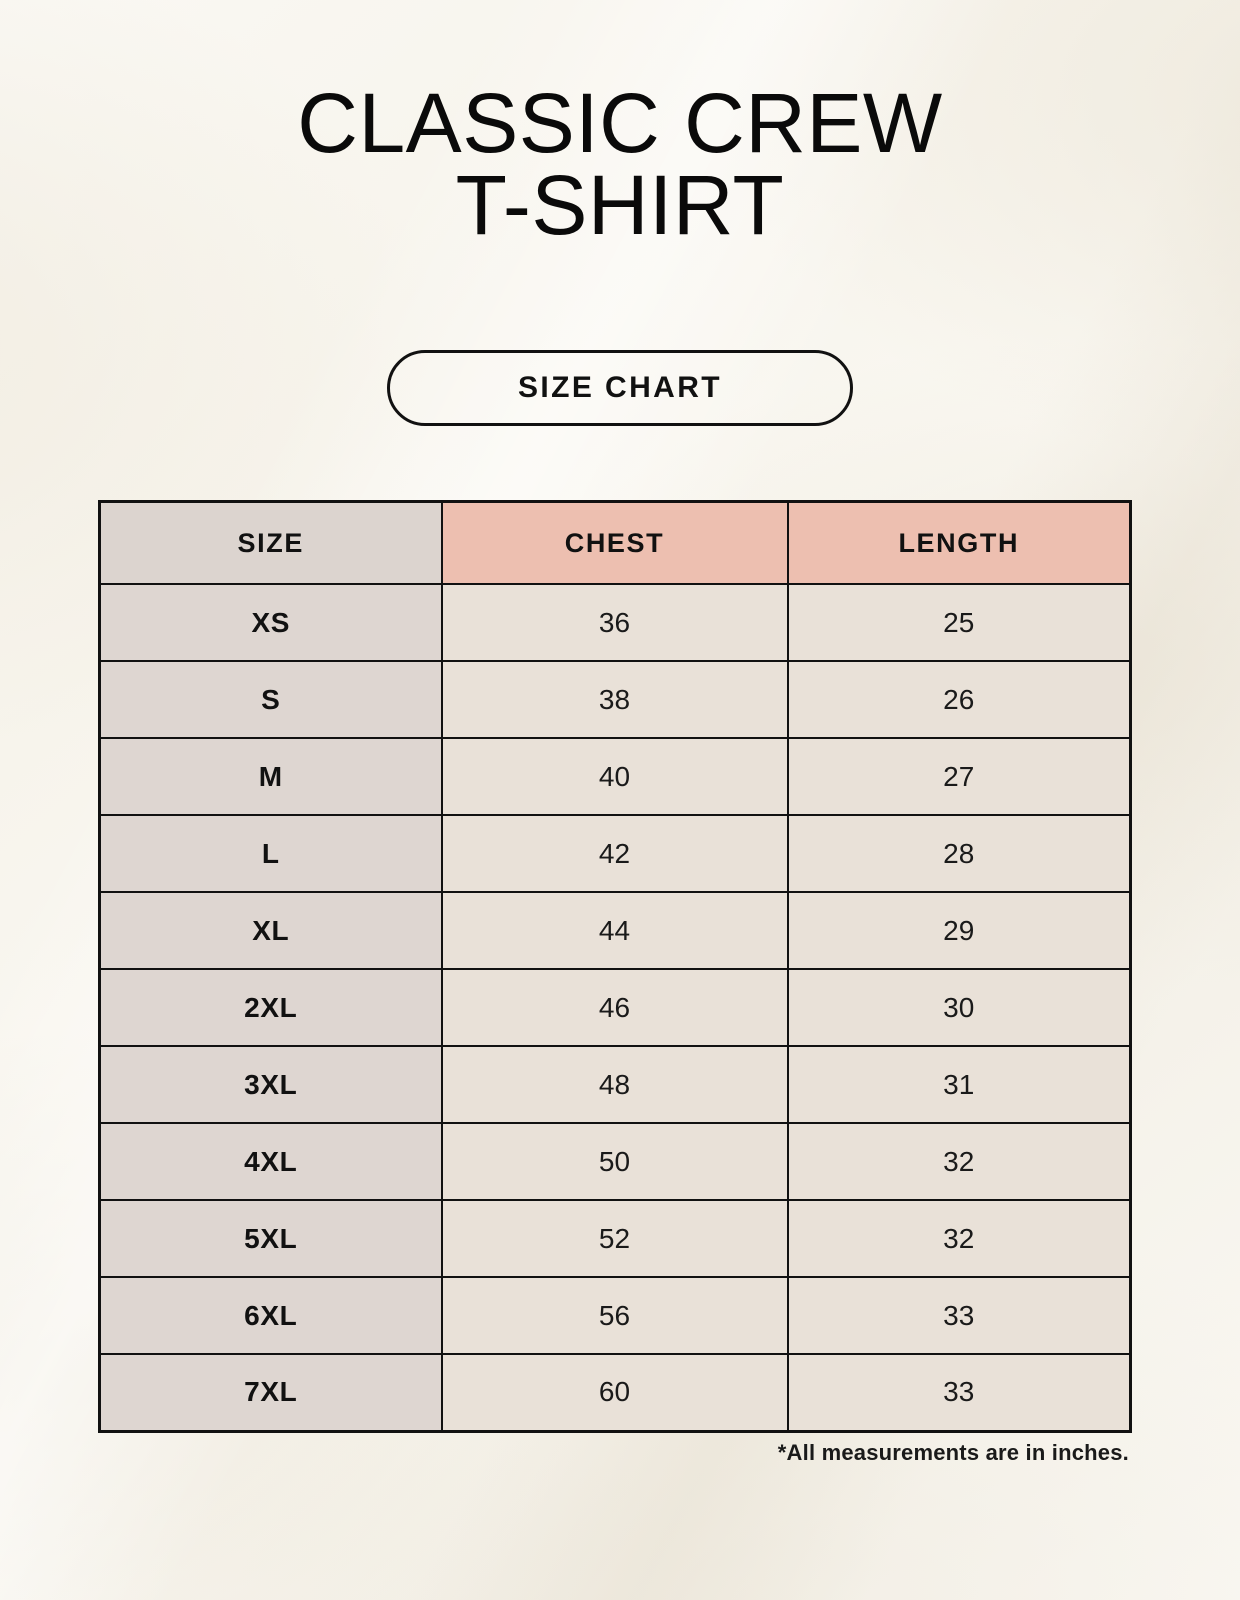 The image size is (1240, 1600). What do you see at coordinates (270, 542) in the screenshot?
I see `column-header-size: SIZE` at bounding box center [270, 542].